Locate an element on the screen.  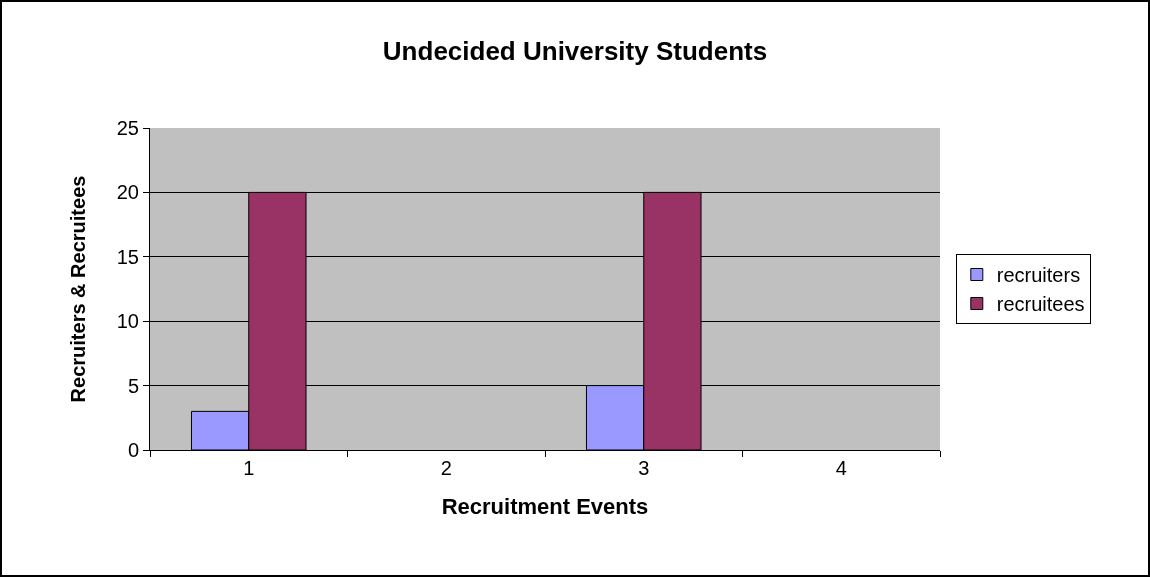
y-tick-label: 25 is located at coordinates (127, 128).